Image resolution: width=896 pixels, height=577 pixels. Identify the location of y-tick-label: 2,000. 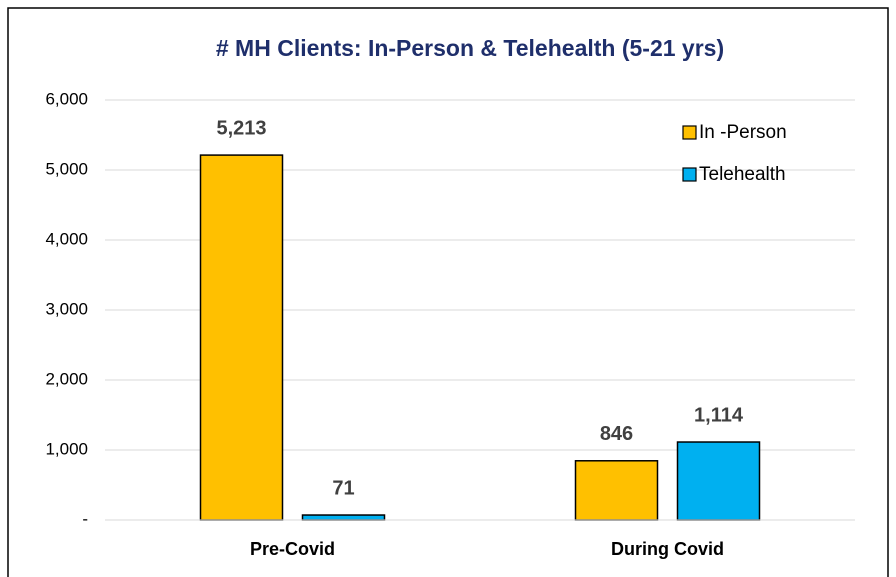
(66, 378).